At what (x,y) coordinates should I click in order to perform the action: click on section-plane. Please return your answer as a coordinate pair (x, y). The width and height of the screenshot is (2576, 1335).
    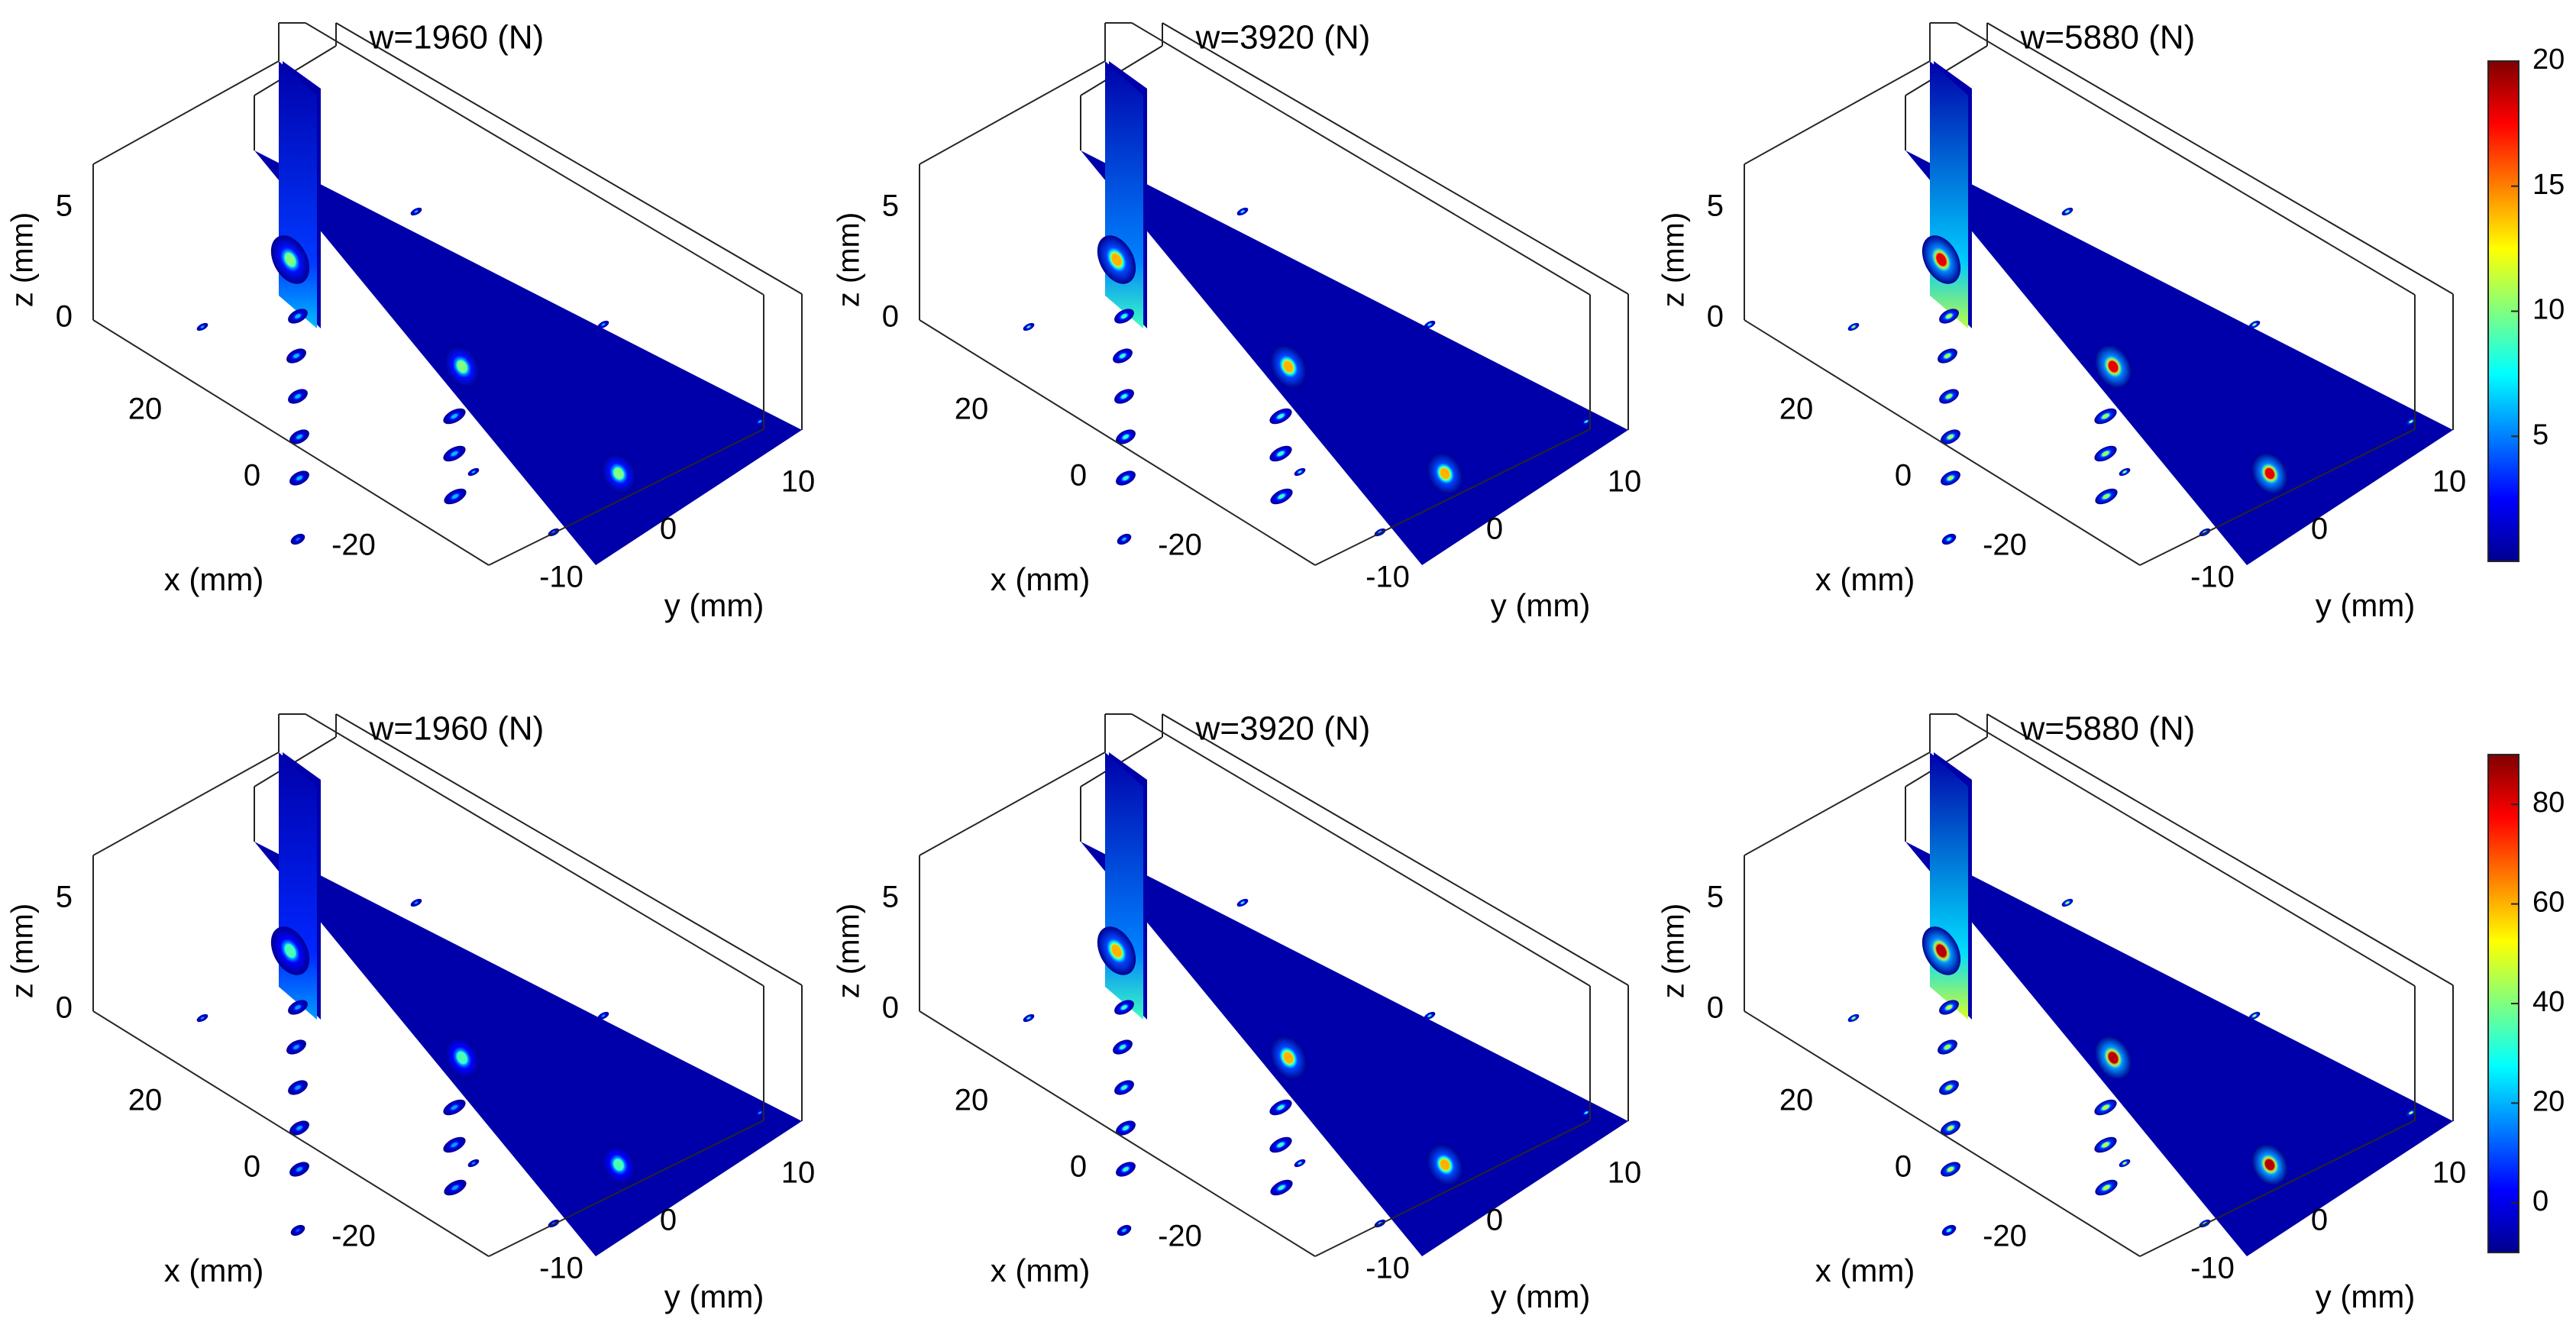
    Looking at the image, I should click on (1124, 886).